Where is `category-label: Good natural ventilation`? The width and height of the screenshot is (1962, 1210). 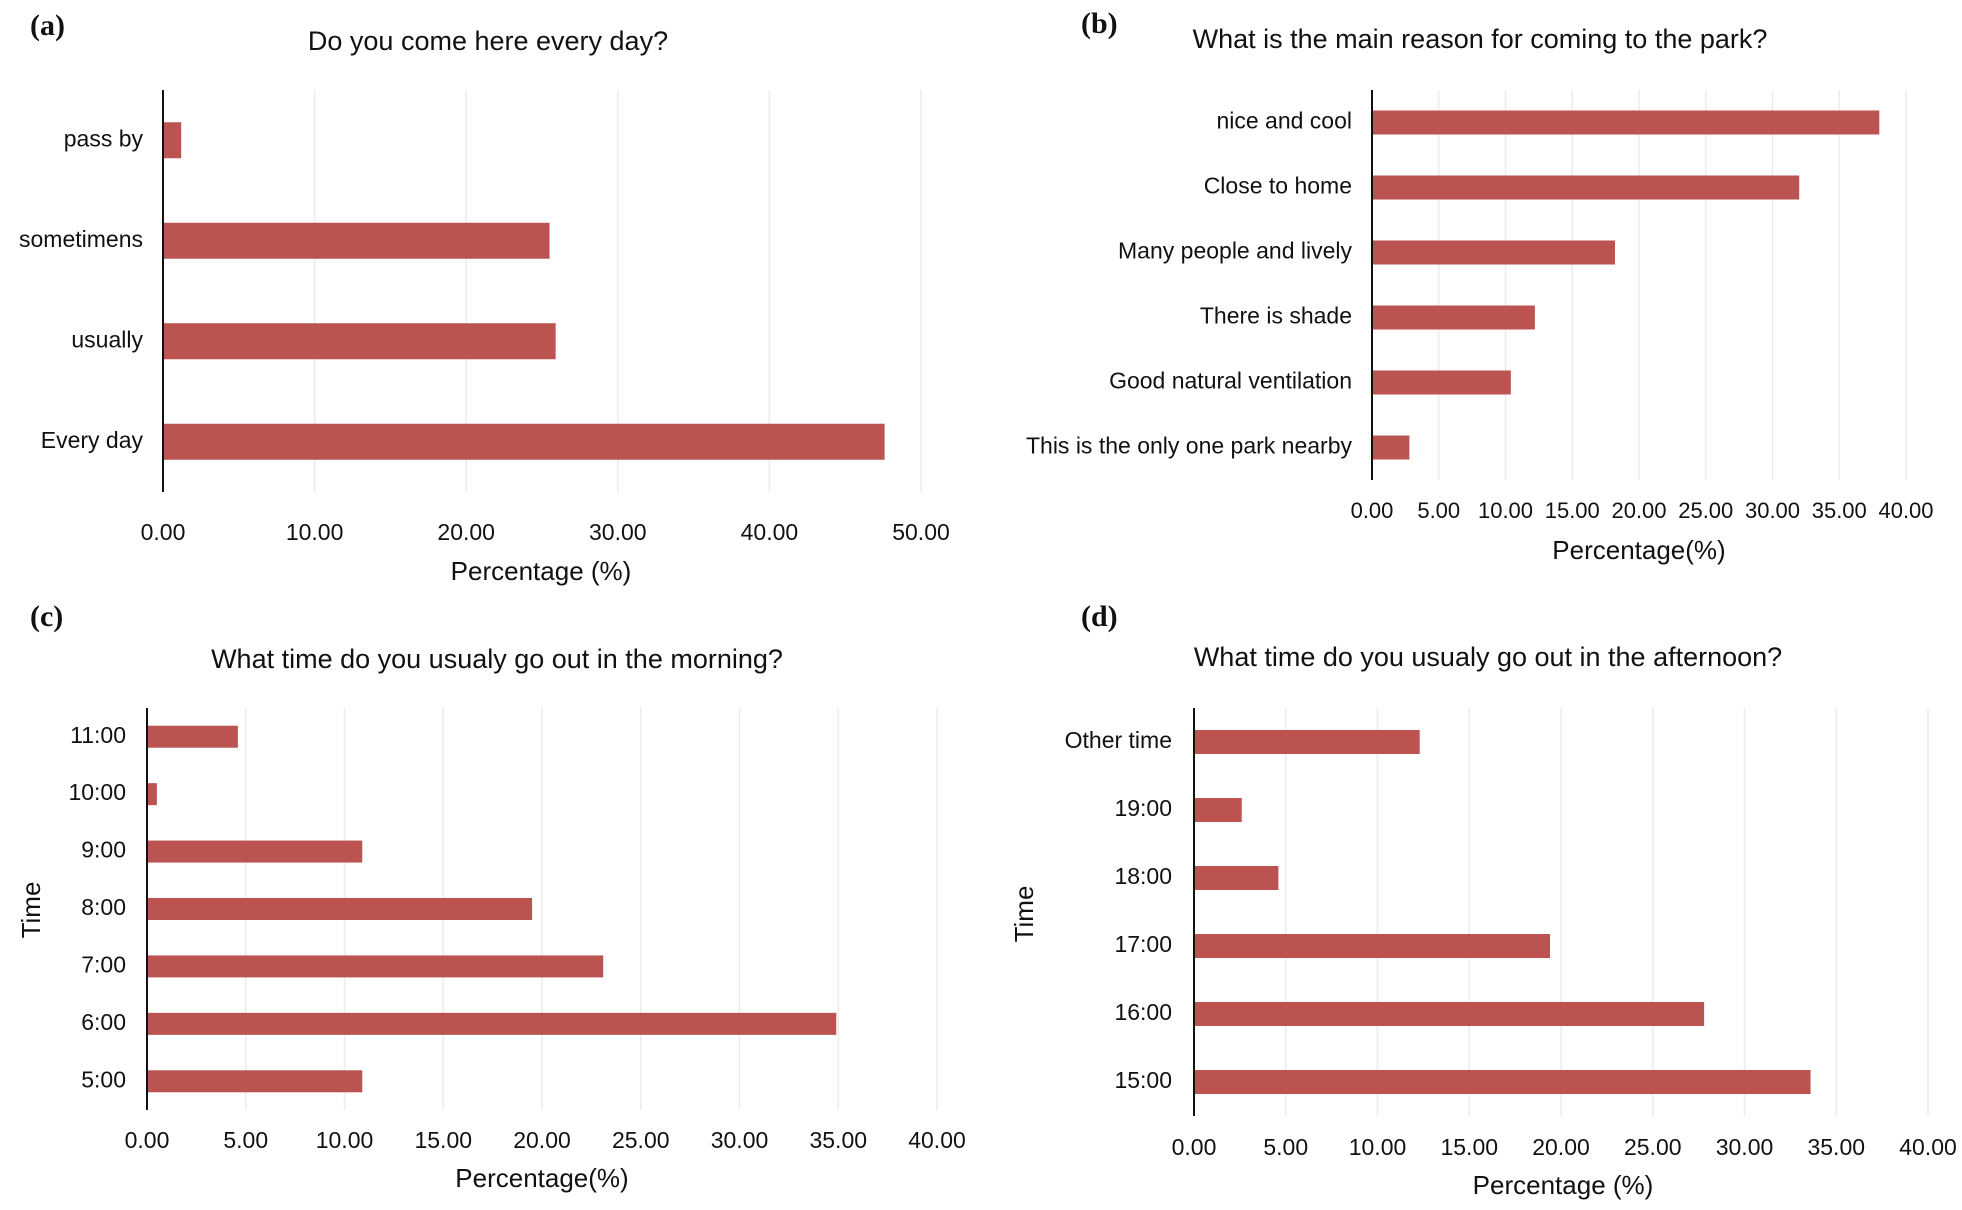
category-label: Good natural ventilation is located at coordinates (1230, 381).